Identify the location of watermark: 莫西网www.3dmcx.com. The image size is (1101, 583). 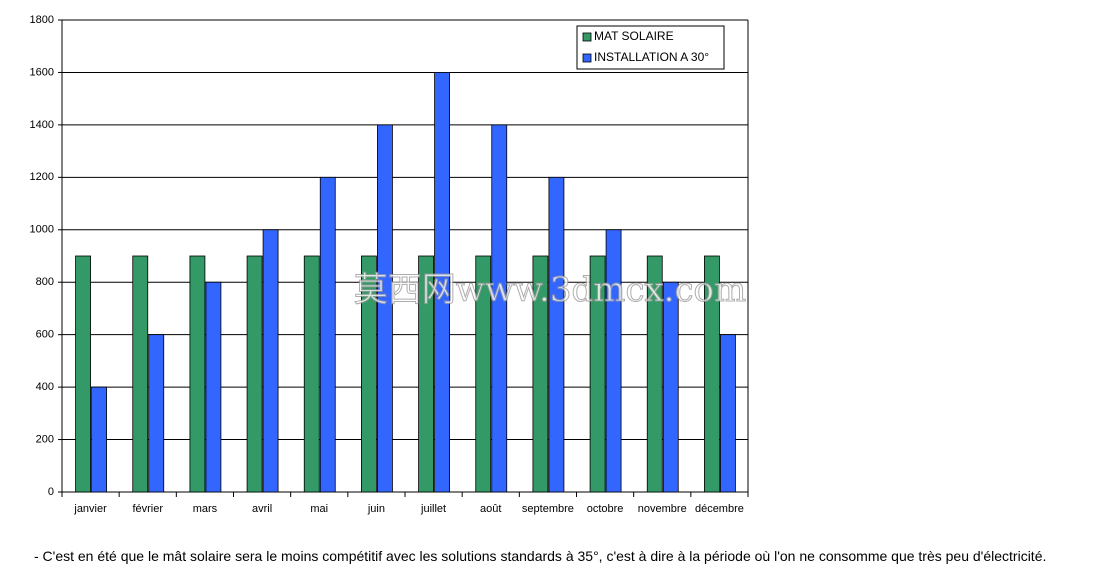
(550, 290).